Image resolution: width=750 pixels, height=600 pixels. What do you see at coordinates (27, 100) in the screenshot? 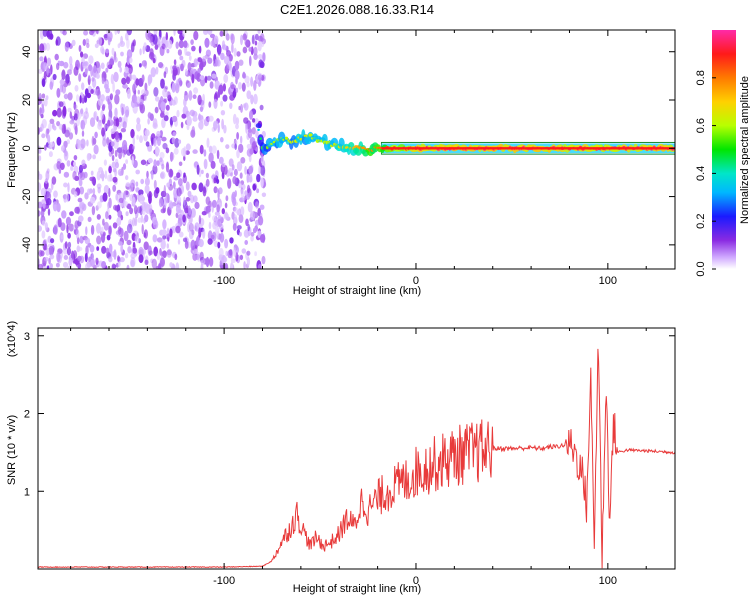
I see `y-tick-label: 20` at bounding box center [27, 100].